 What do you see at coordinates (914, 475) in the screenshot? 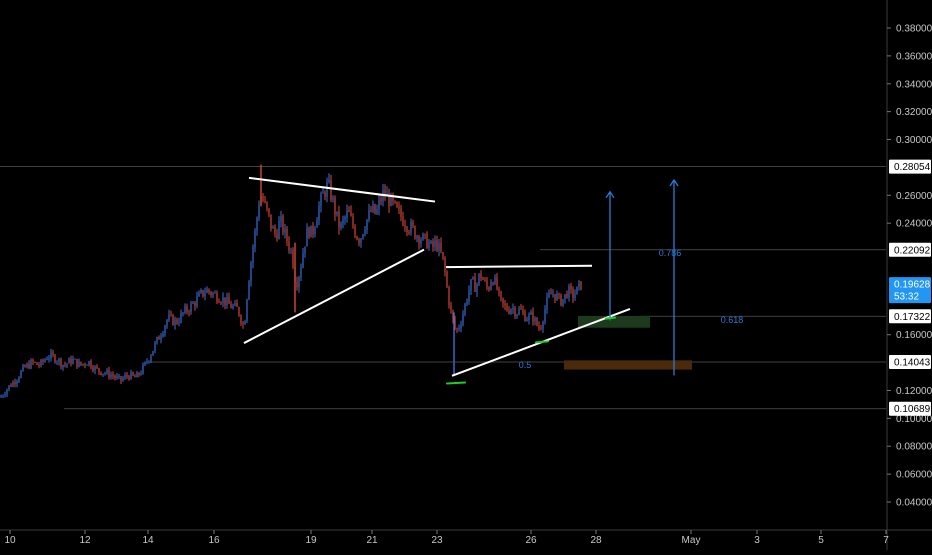
I see `price-tick-label: 0.06000` at bounding box center [914, 475].